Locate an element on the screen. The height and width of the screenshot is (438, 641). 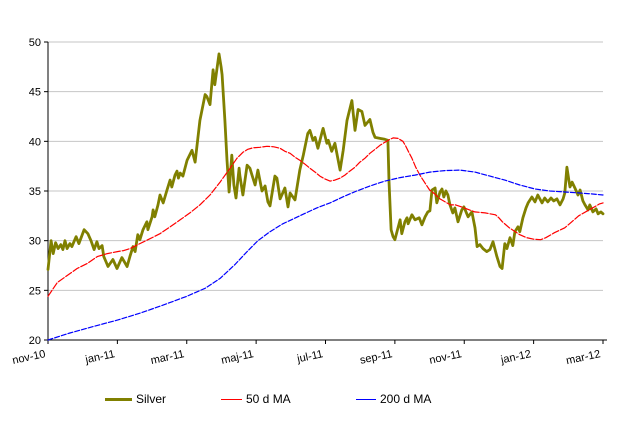
x-axis-label: jan-12 is located at coordinates (515, 357).